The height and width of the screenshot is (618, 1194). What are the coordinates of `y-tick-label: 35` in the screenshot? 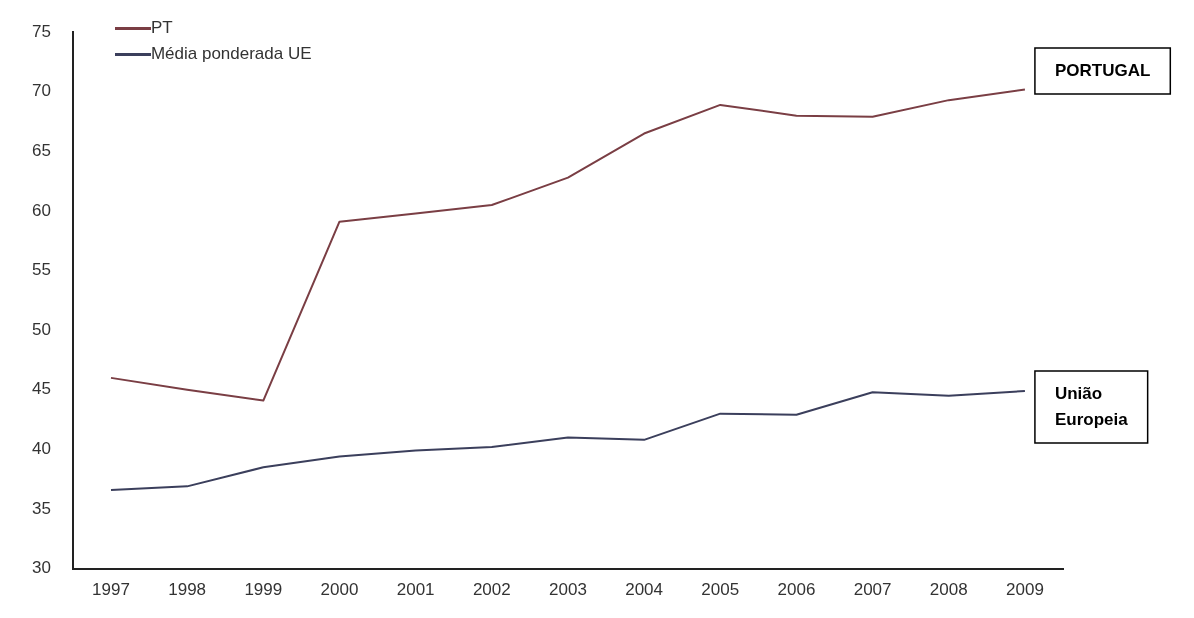 It's located at (41, 508).